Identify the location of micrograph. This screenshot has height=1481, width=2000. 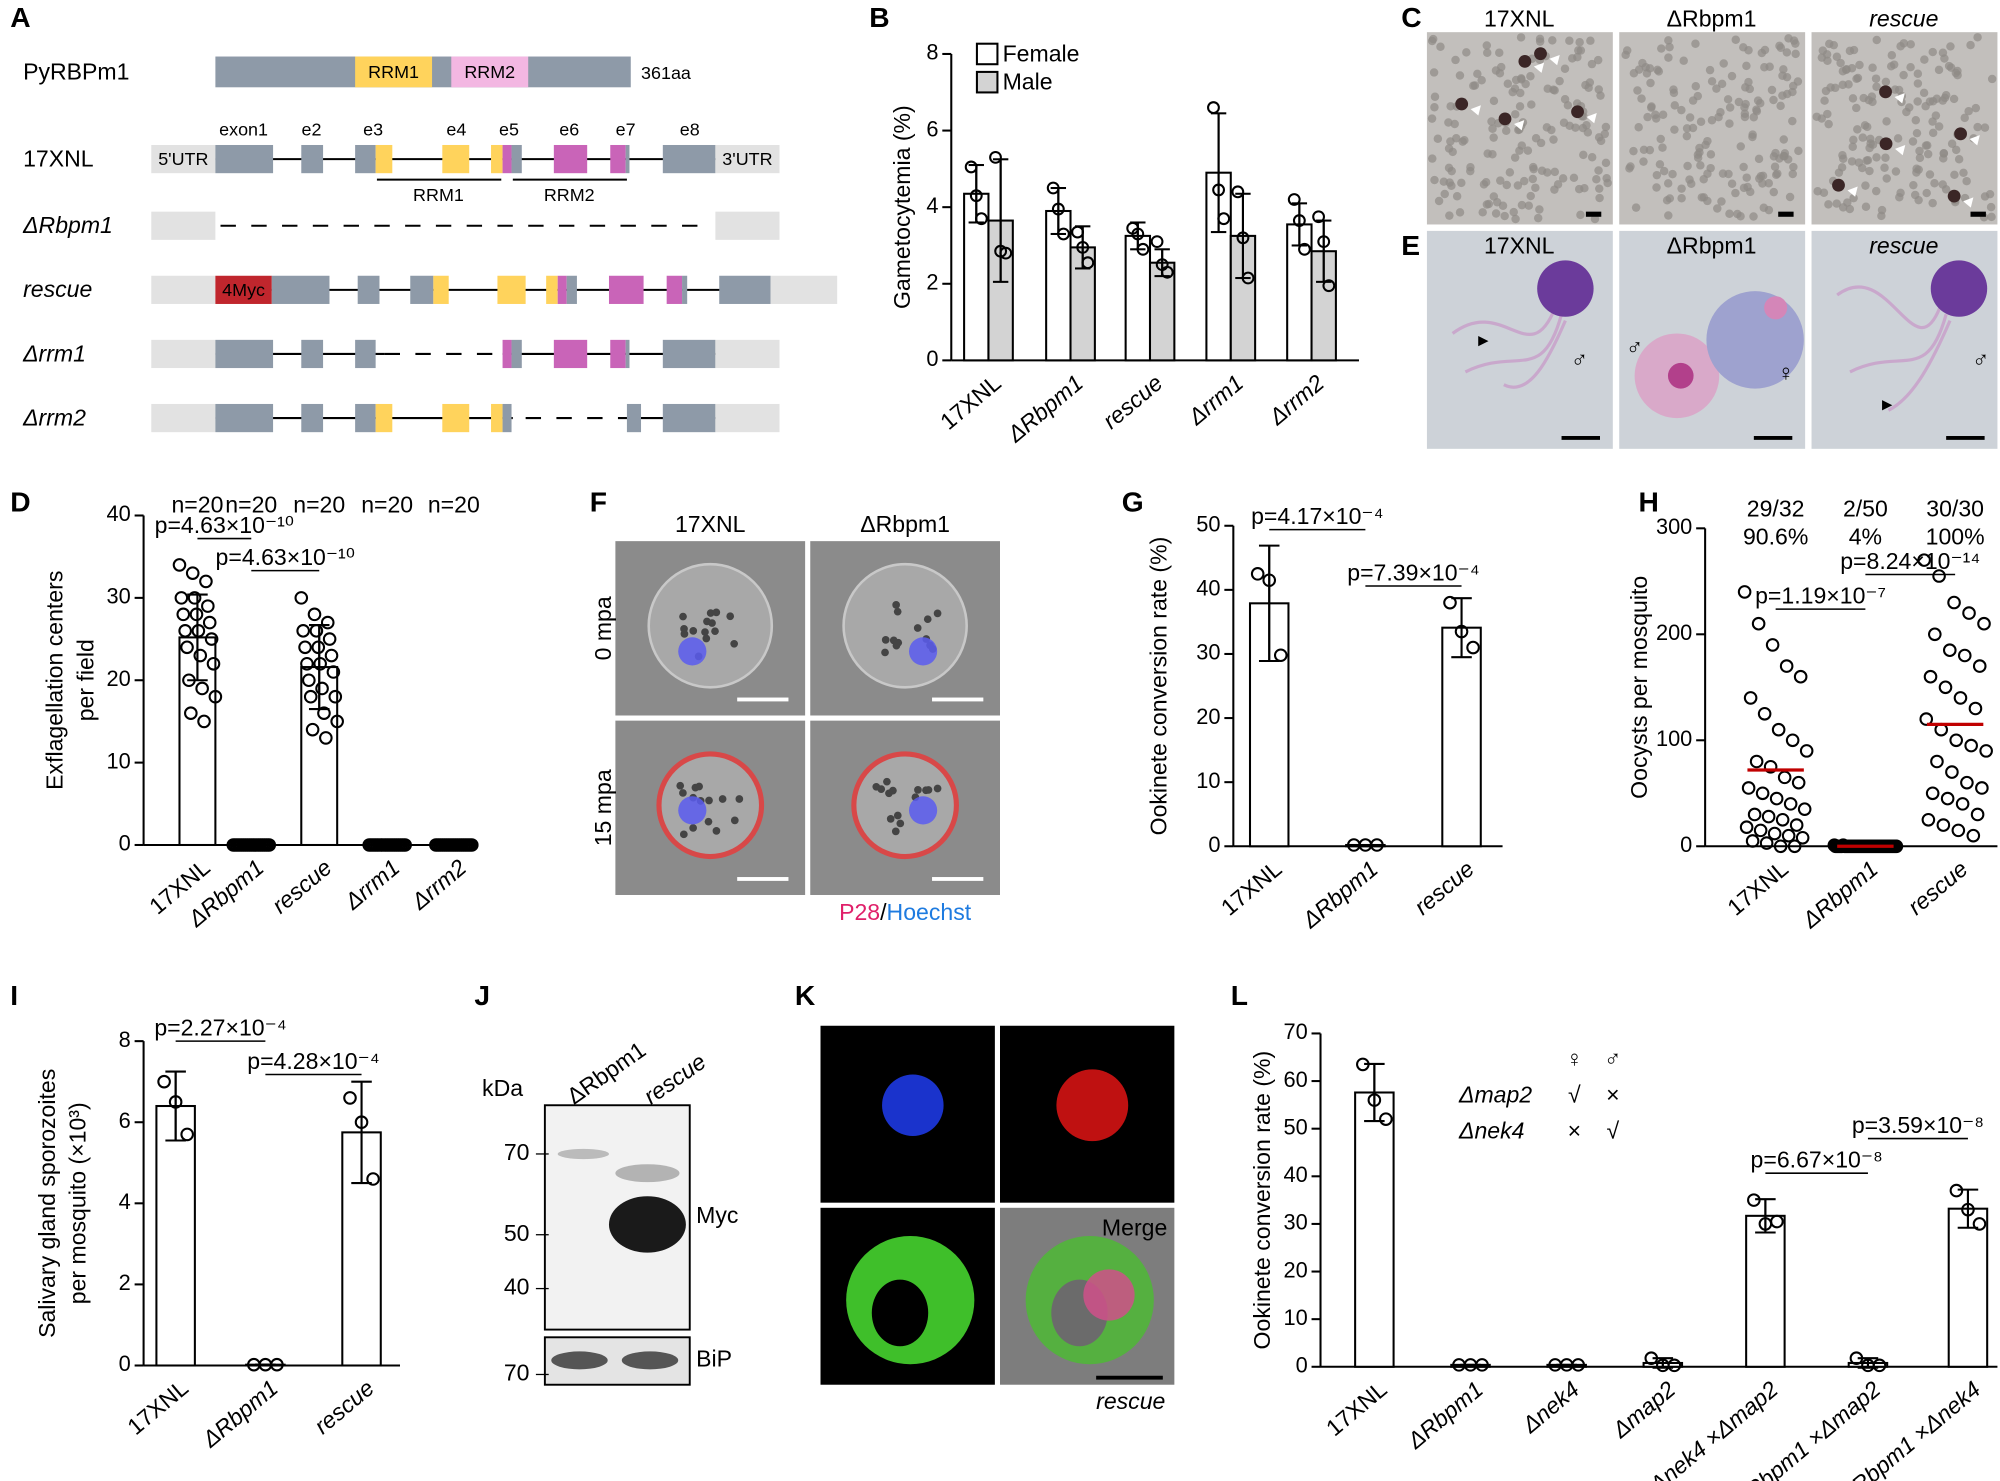
(1519, 339).